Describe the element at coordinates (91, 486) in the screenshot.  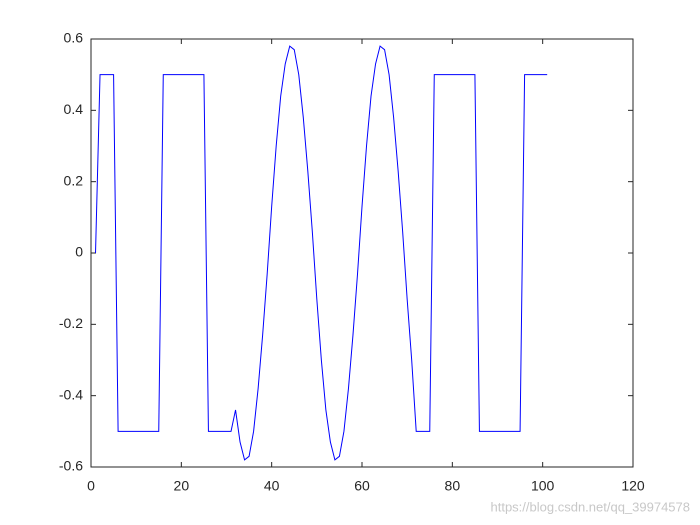
I see `x-tick-label: 0` at that location.